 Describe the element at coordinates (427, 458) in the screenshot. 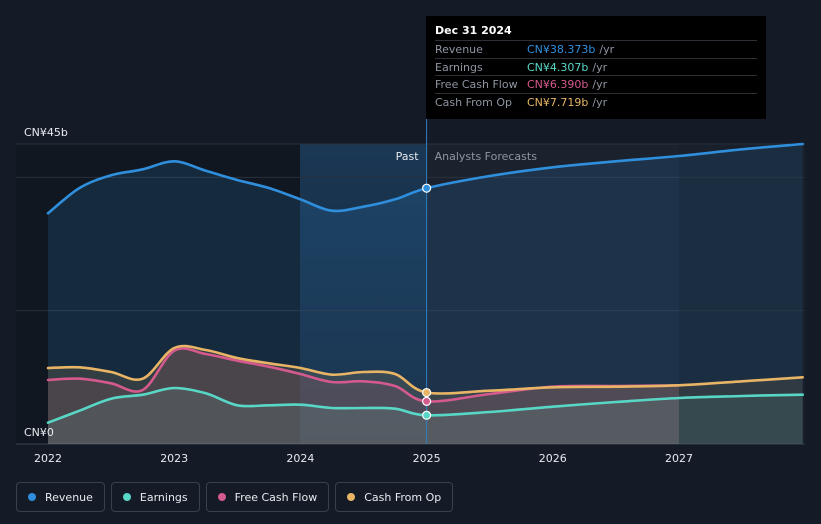

I see `x-tick-label: 2025` at that location.